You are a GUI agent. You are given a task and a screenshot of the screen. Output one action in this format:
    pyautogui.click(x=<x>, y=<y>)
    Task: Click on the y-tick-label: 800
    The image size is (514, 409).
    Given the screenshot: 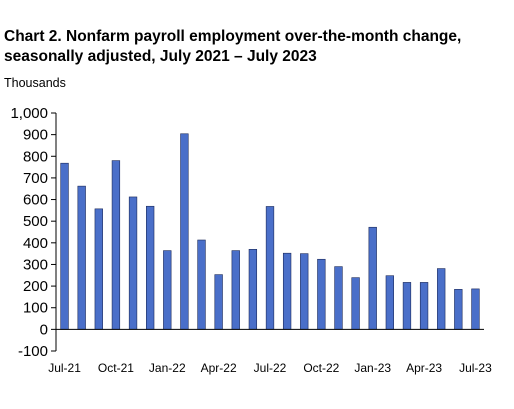 What is the action you would take?
    pyautogui.click(x=35, y=156)
    